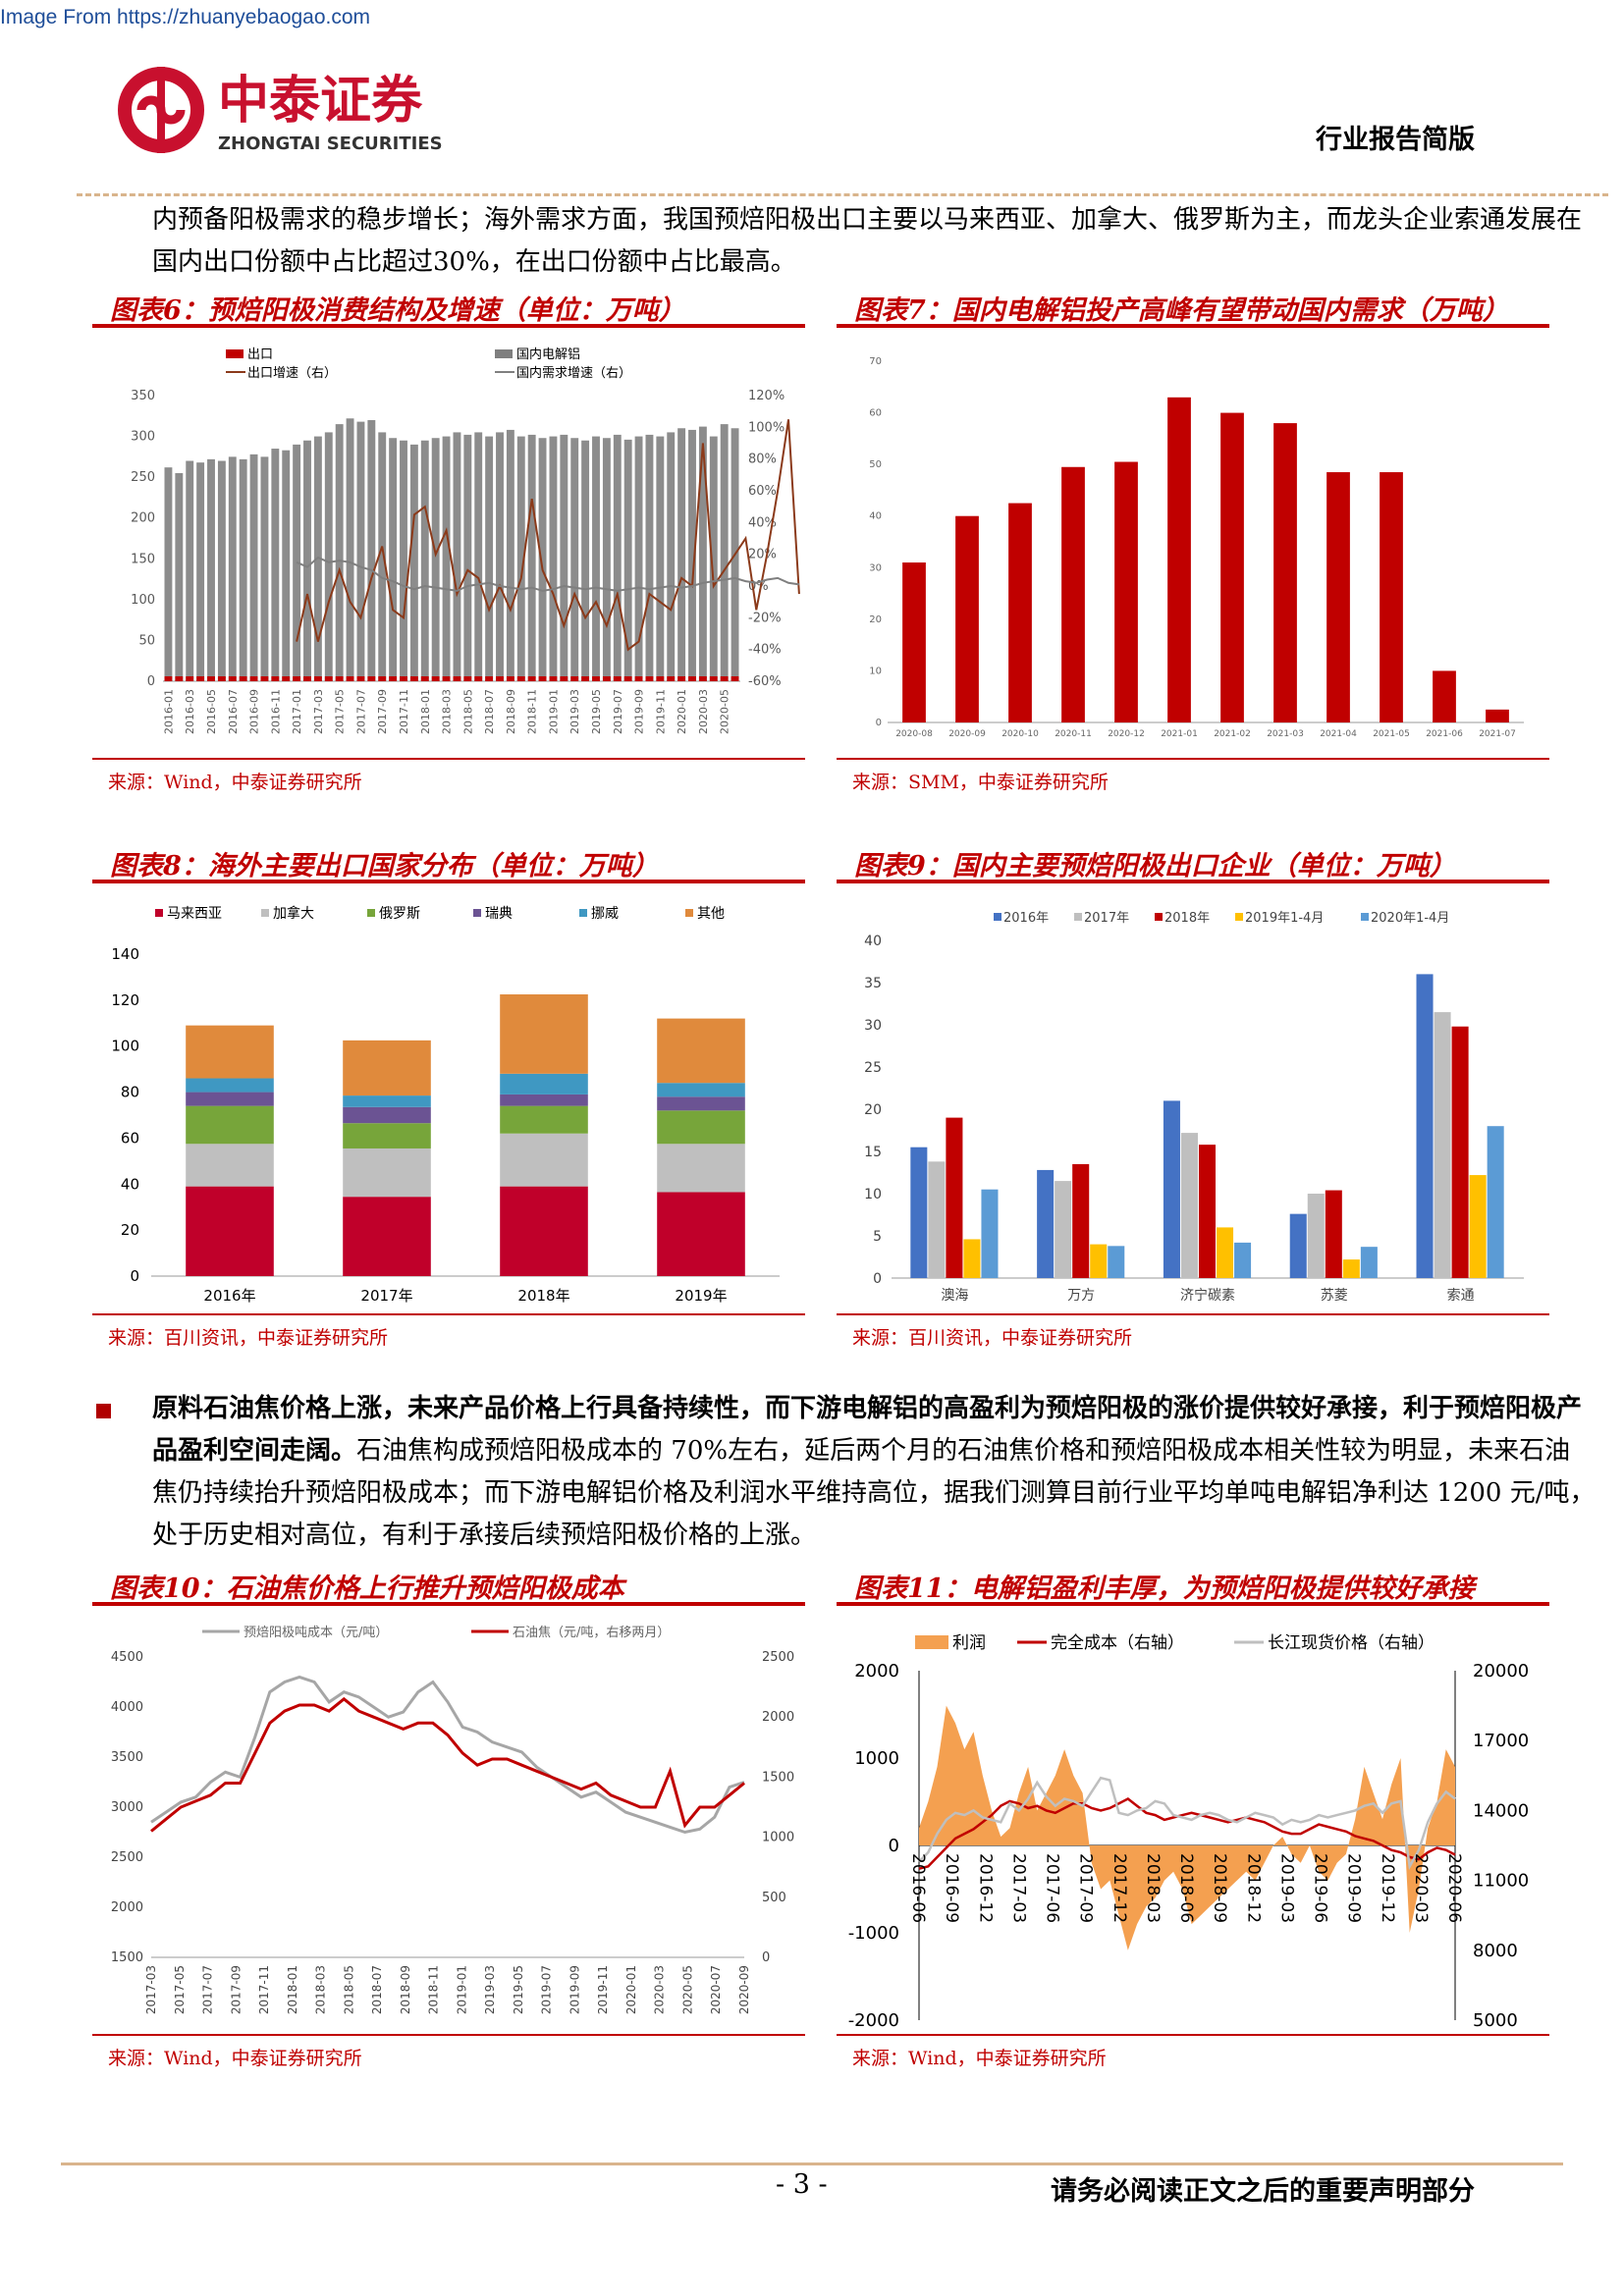 Image resolution: width=1624 pixels, height=2296 pixels. What do you see at coordinates (143, 601) in the screenshot?
I see `fig6-y-tick: 100` at bounding box center [143, 601].